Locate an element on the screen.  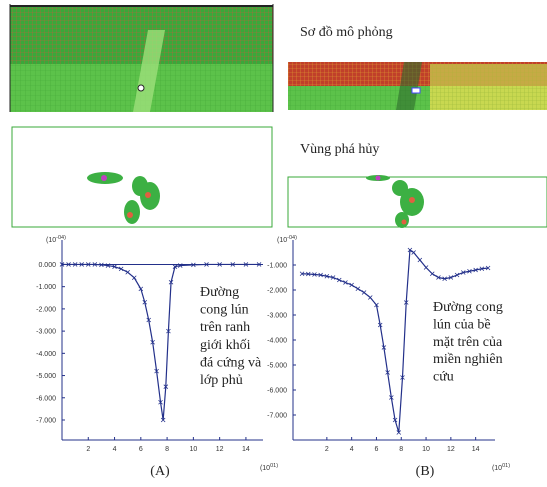
x-unit: (1001) is located at coordinates (269, 467).